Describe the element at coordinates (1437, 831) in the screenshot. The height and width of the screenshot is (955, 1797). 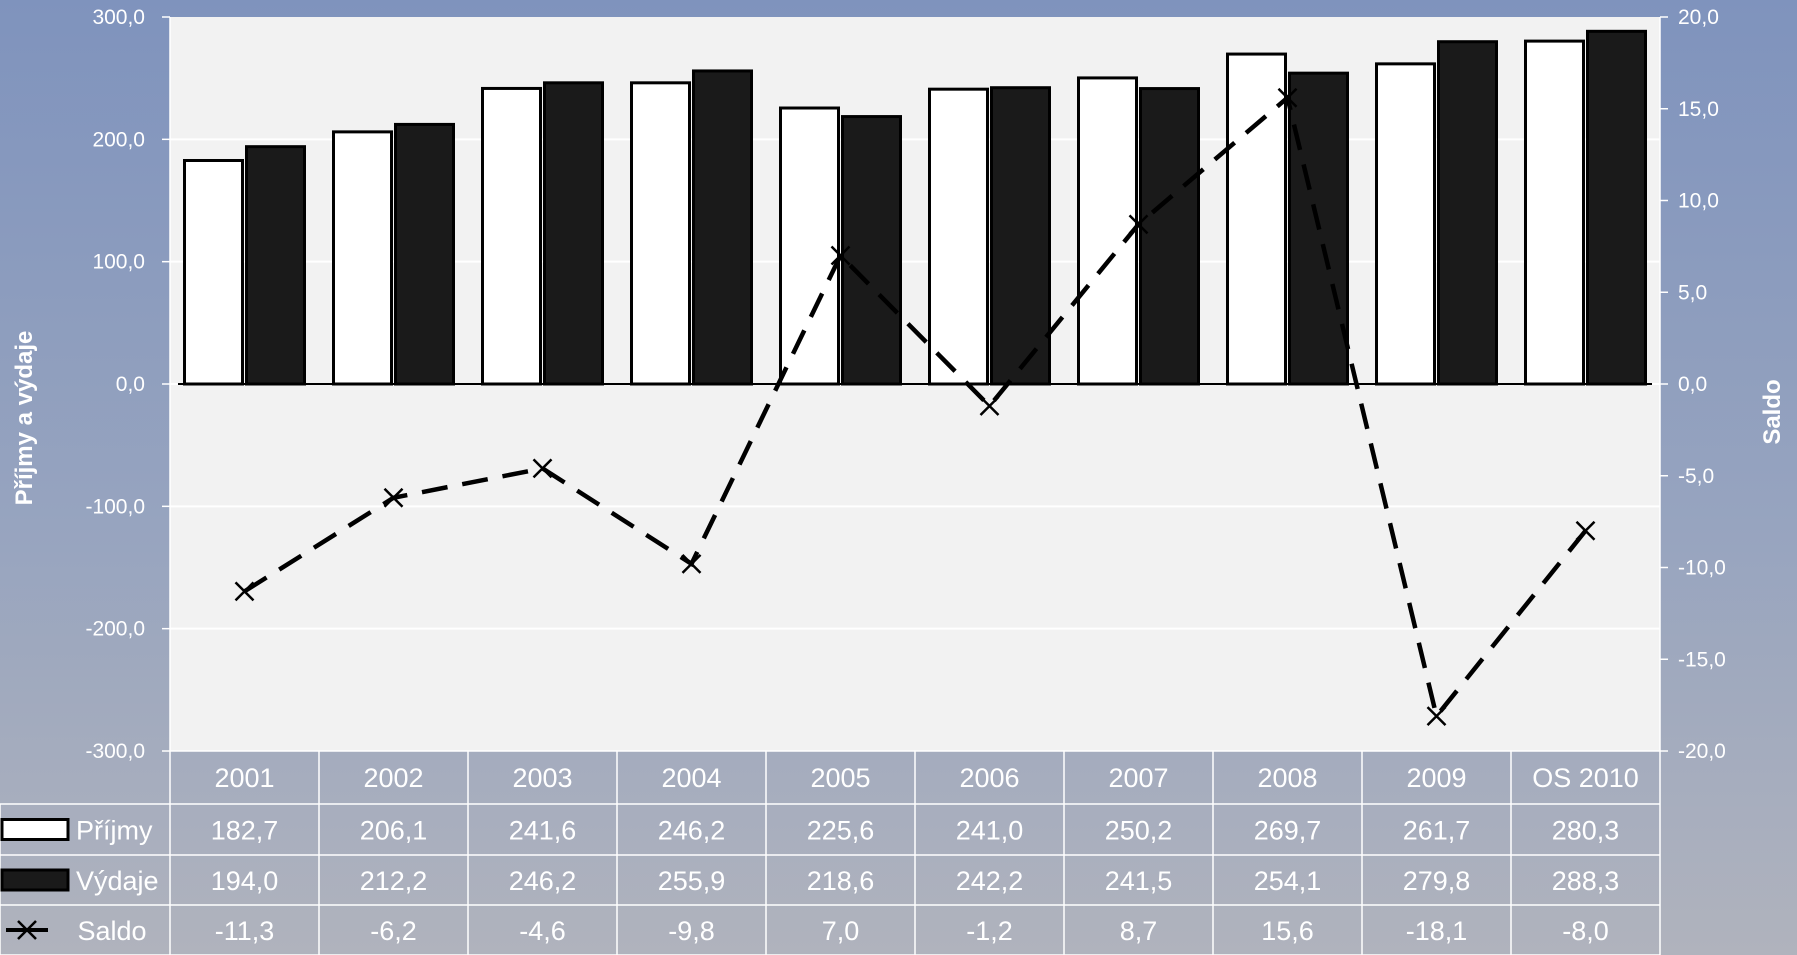
I see `table-value: 261,7` at that location.